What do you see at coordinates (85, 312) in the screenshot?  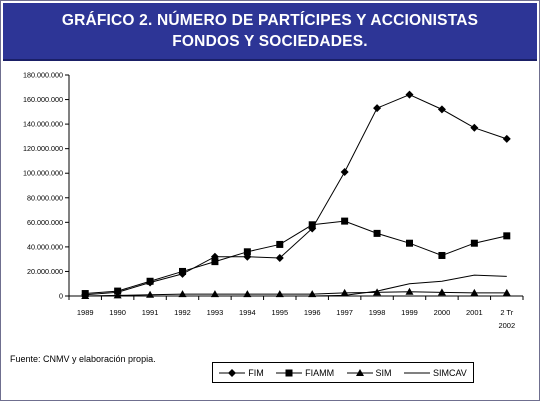 I see `x-tick-label: 1989` at bounding box center [85, 312].